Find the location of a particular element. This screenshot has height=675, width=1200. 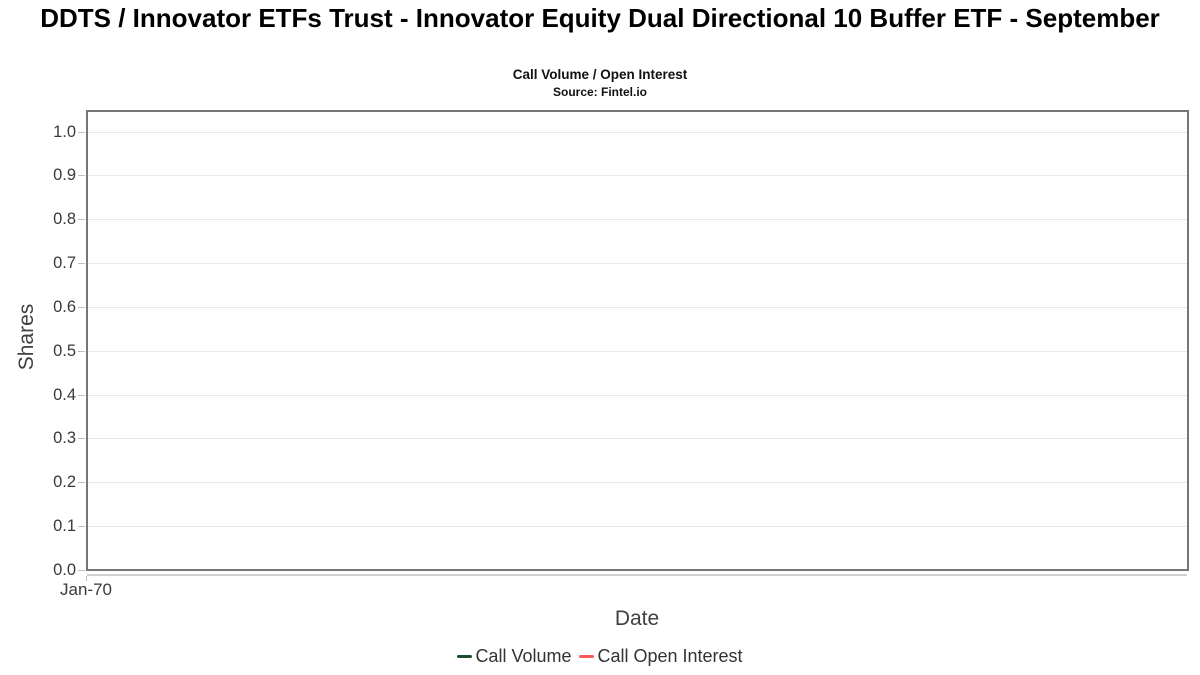

y-tick-label: 0.7 is located at coordinates (64, 263).